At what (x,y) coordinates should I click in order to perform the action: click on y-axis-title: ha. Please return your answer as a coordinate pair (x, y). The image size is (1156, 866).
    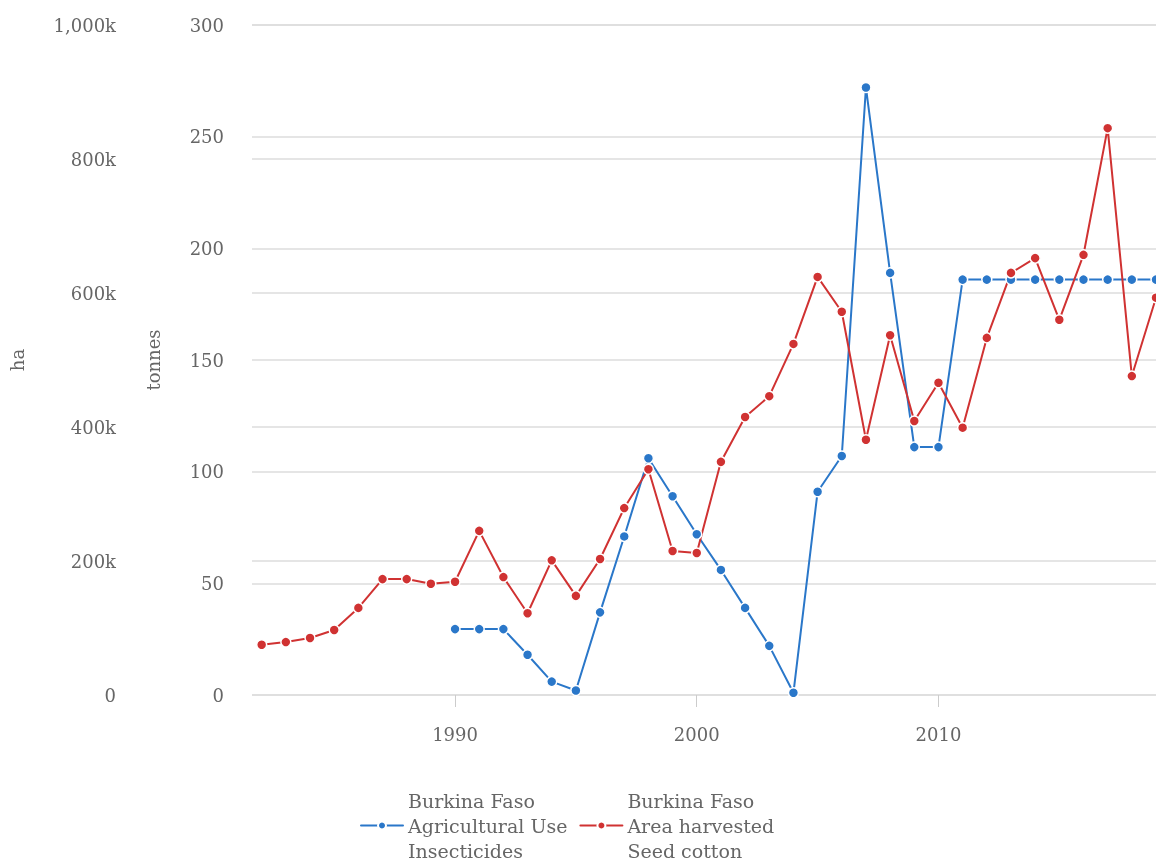
    Looking at the image, I should click on (17, 360).